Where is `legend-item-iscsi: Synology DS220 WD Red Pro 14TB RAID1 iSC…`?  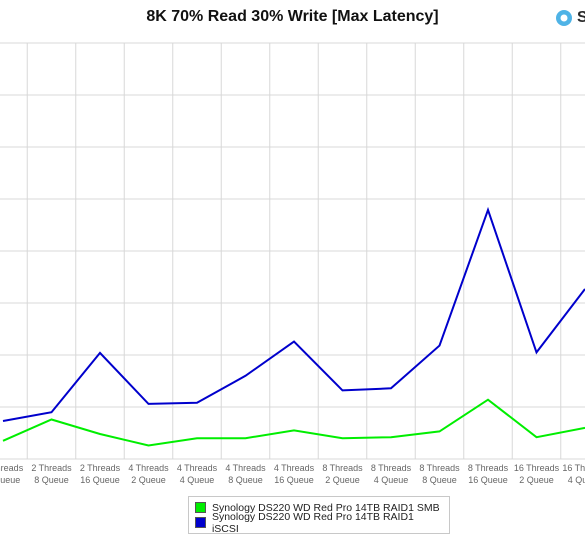 legend-item-iscsi: Synology DS220 WD Red Pro 14TB RAID1 iSC… is located at coordinates (319, 523).